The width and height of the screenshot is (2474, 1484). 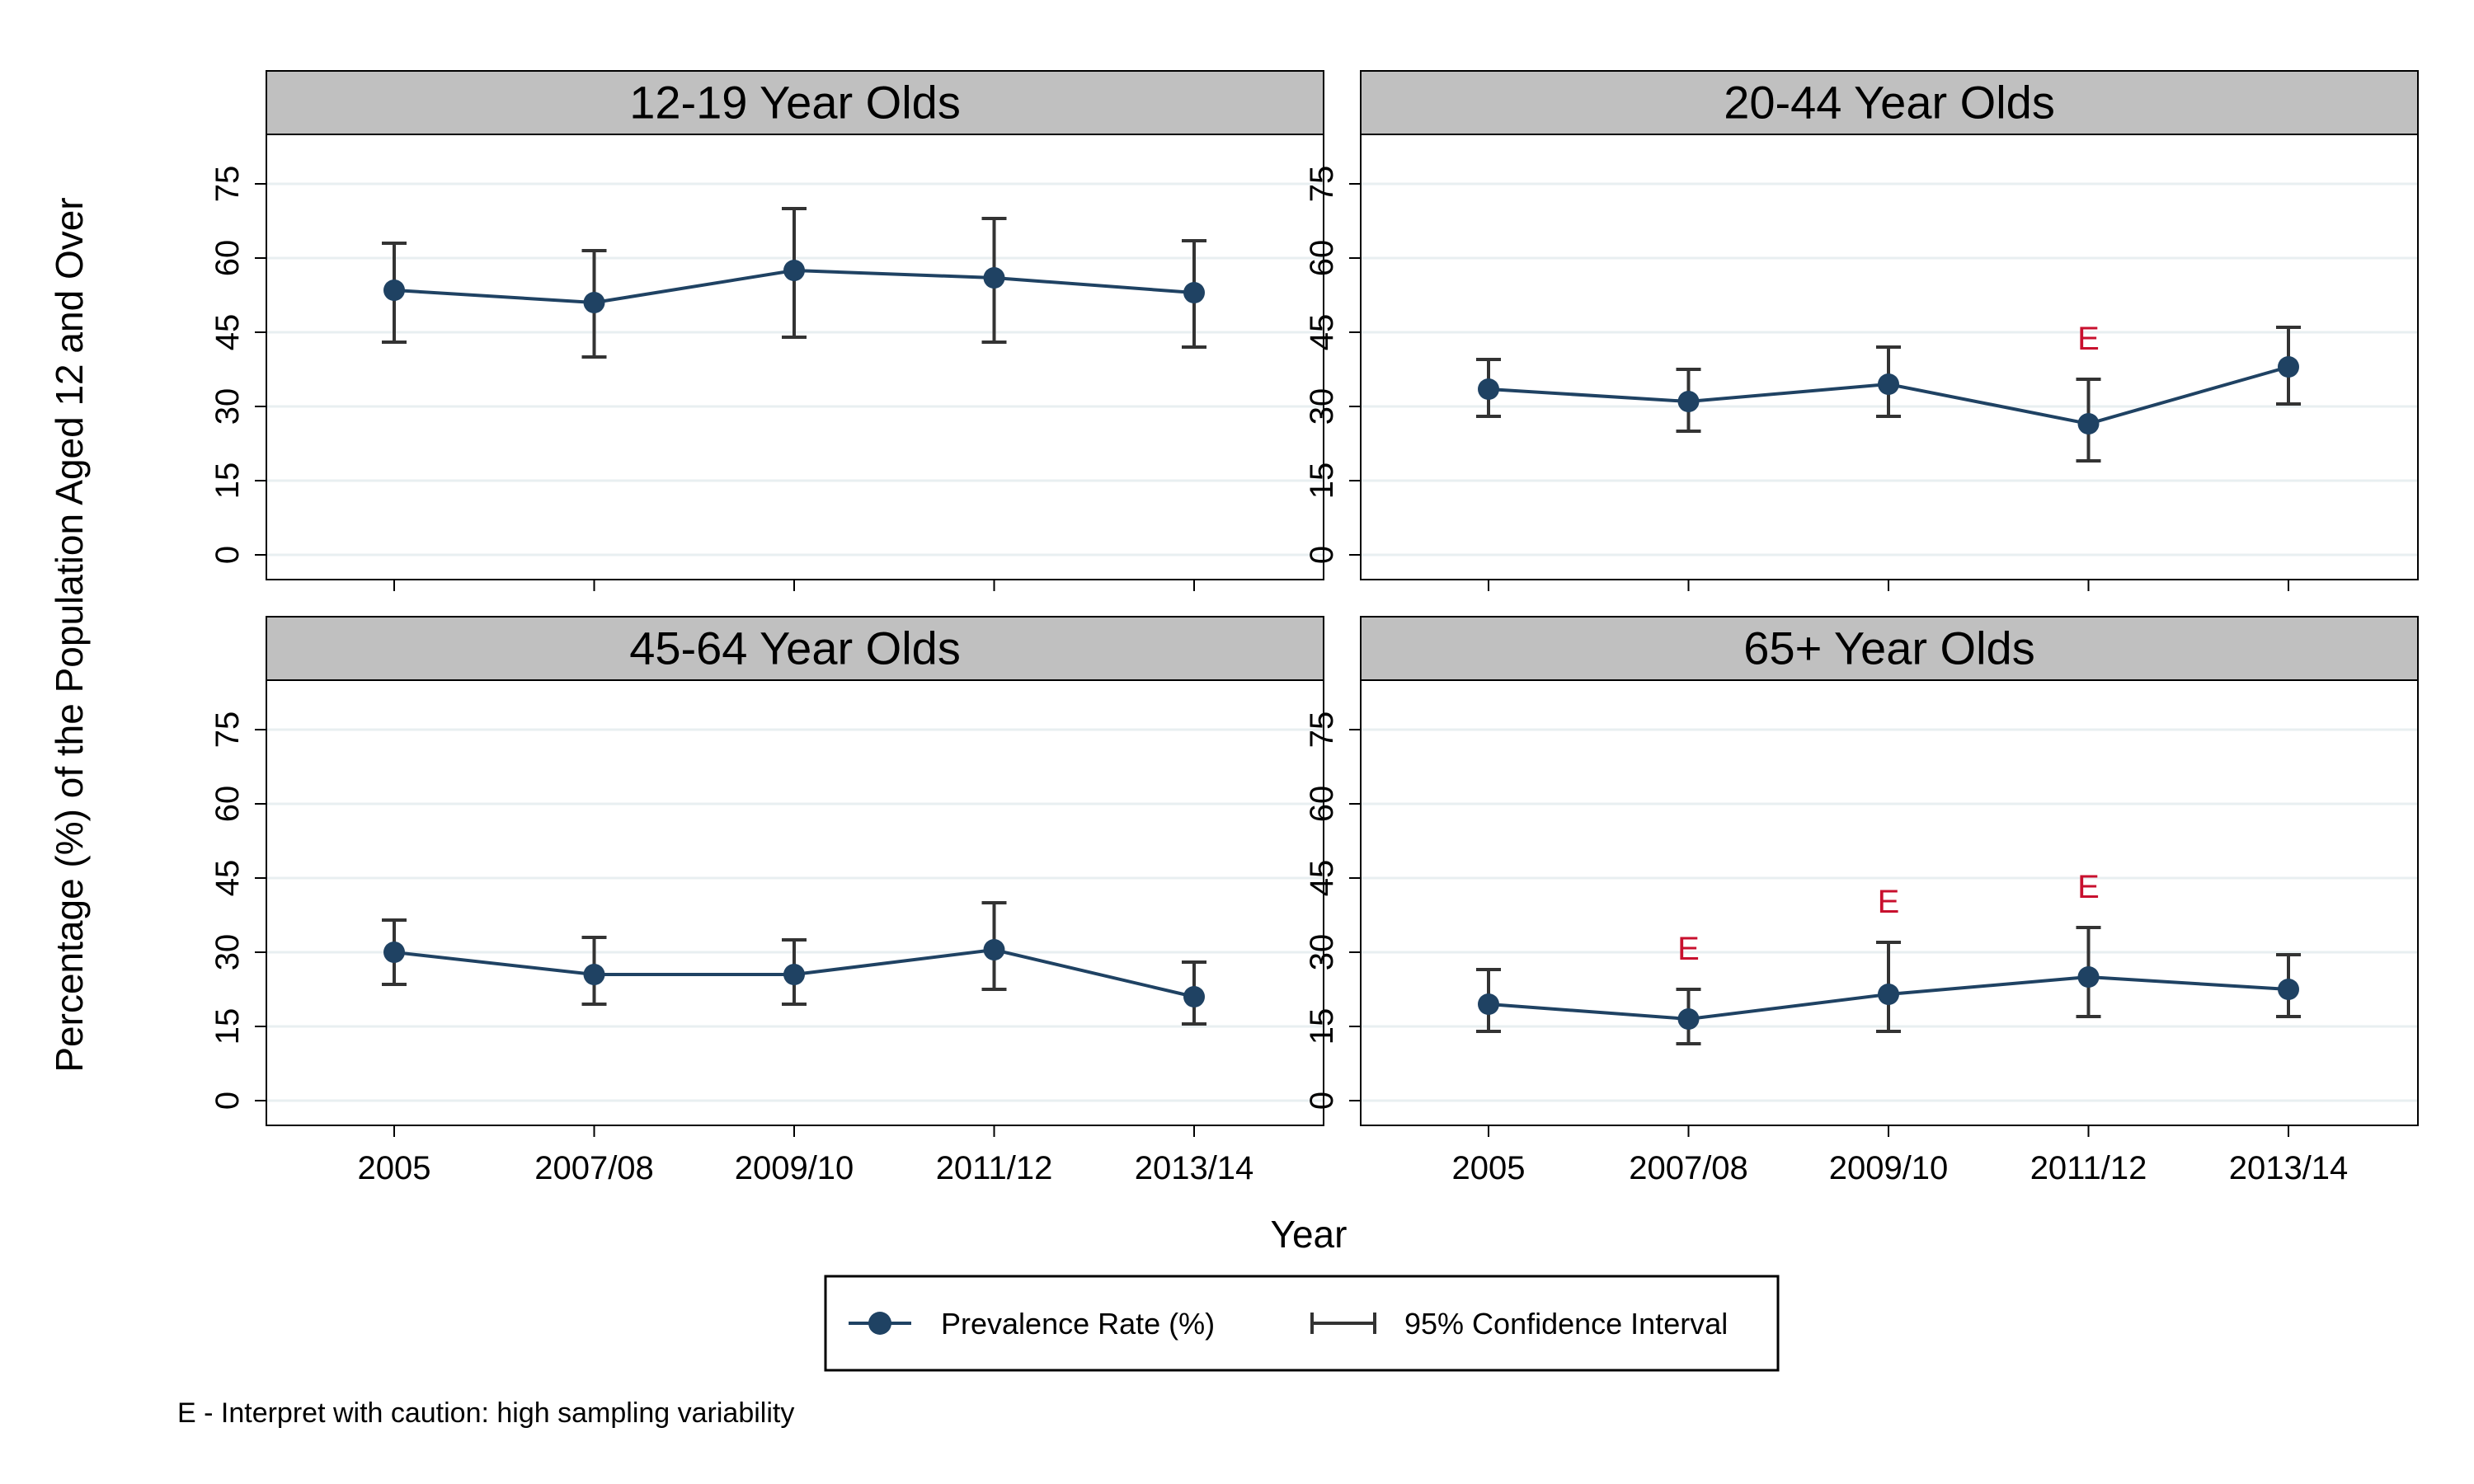 I want to click on panel-title: 20-44 Year Olds, so click(x=1889, y=103).